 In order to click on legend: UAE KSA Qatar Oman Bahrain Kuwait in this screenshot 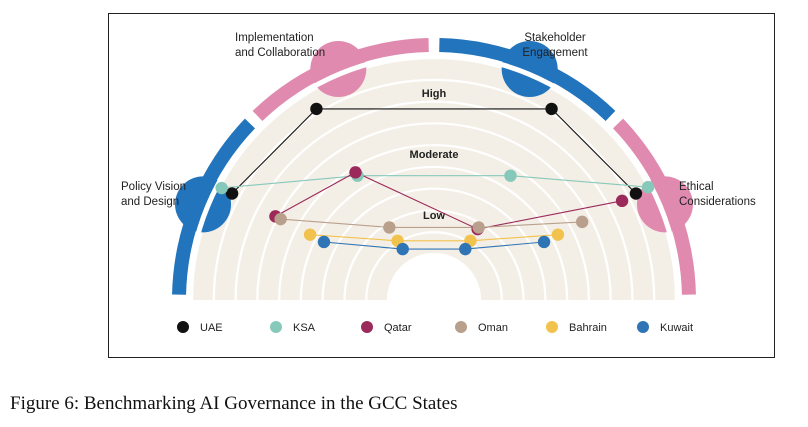, I will do `click(435, 327)`.